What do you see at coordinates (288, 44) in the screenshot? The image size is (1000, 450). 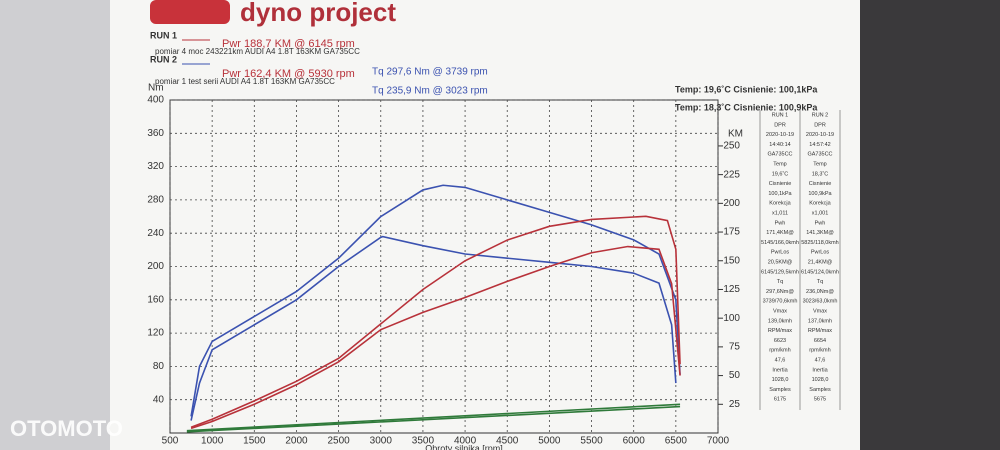 I see `run1-pwr: Pwr 188,7 KM @ 6145 rpm` at bounding box center [288, 44].